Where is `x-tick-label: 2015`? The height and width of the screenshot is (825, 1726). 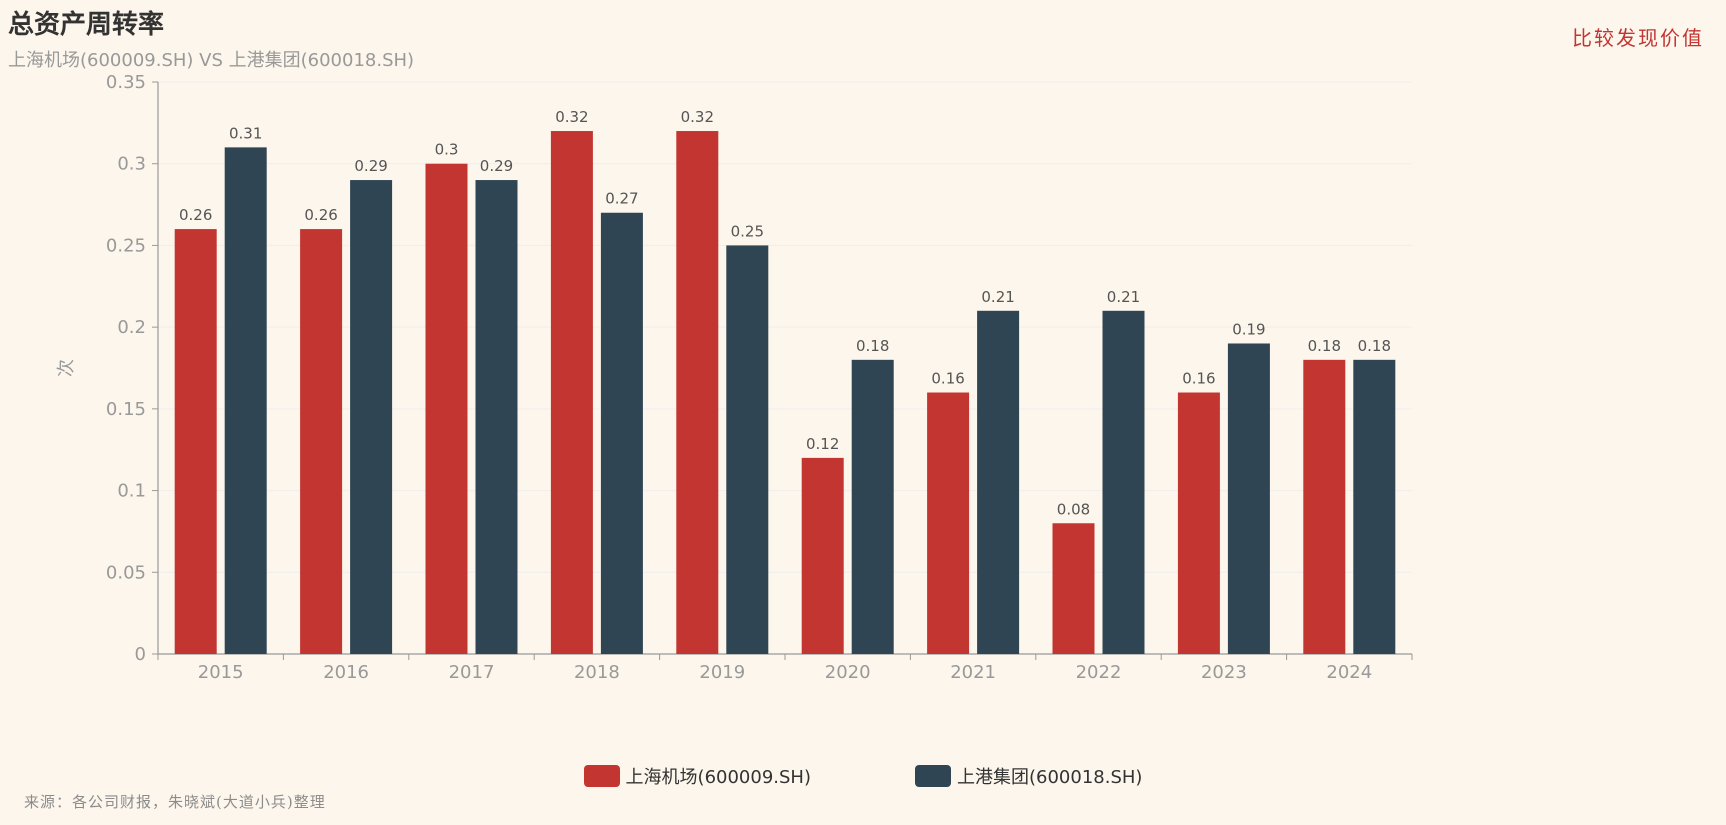
x-tick-label: 2015 is located at coordinates (221, 672).